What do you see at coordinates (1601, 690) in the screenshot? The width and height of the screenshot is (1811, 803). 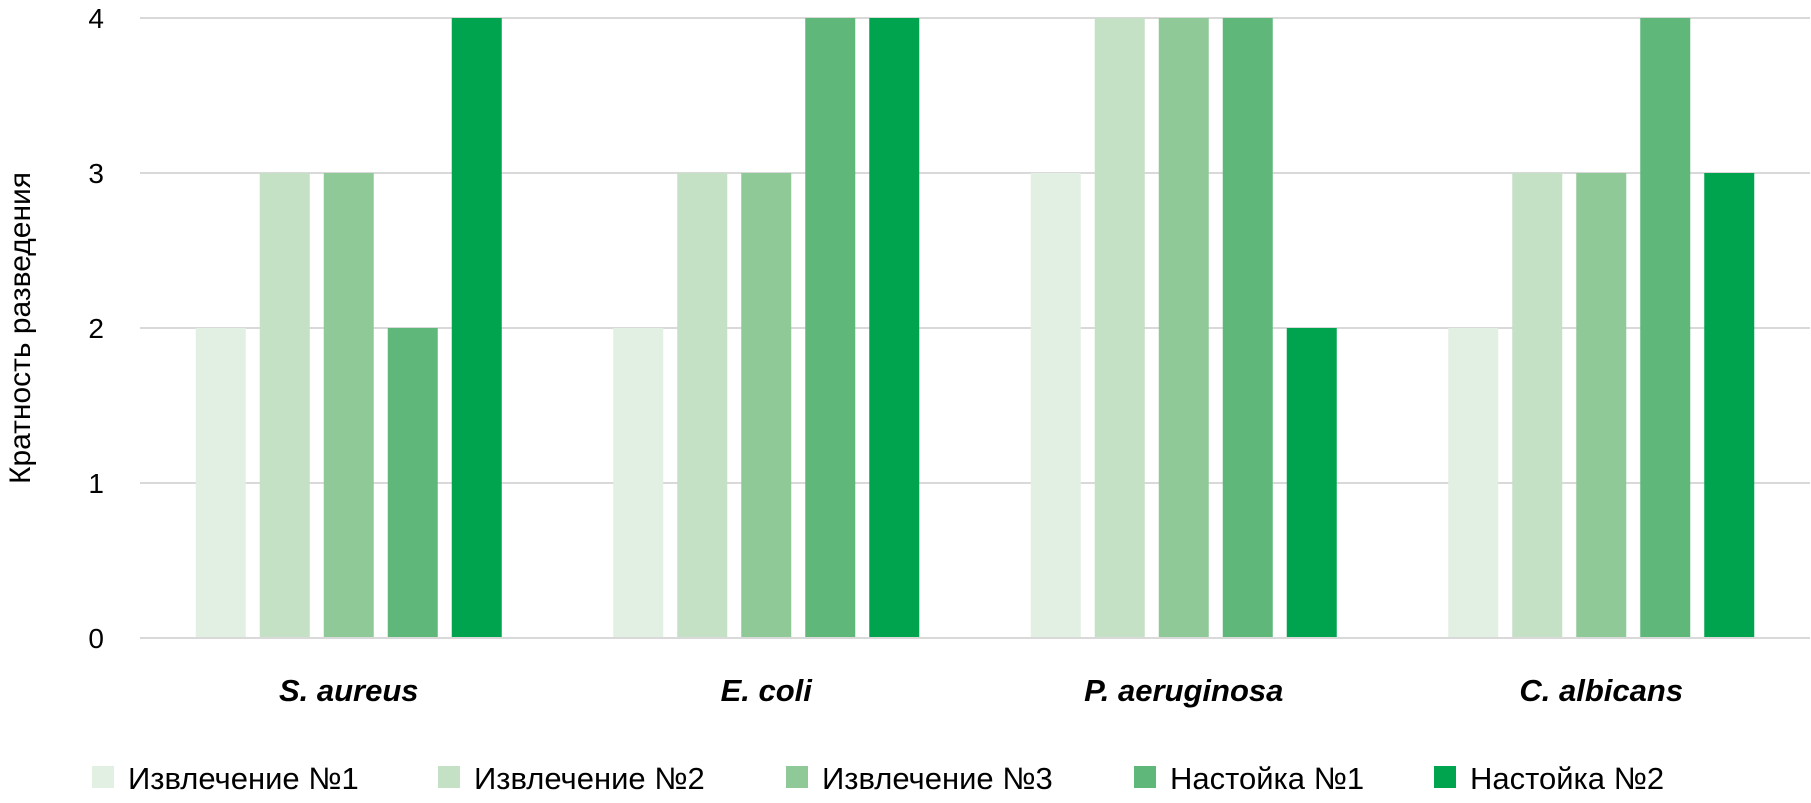 I see `category-label: C. albicans` at bounding box center [1601, 690].